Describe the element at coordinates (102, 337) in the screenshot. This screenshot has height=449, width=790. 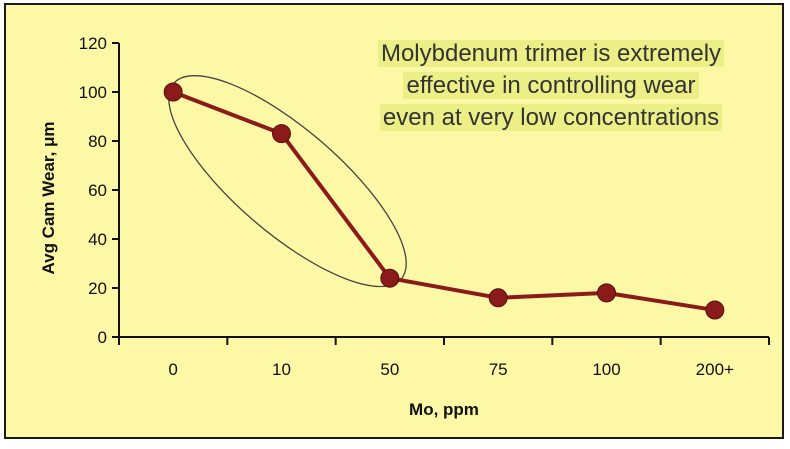
I see `y-tick-label: 0` at that location.